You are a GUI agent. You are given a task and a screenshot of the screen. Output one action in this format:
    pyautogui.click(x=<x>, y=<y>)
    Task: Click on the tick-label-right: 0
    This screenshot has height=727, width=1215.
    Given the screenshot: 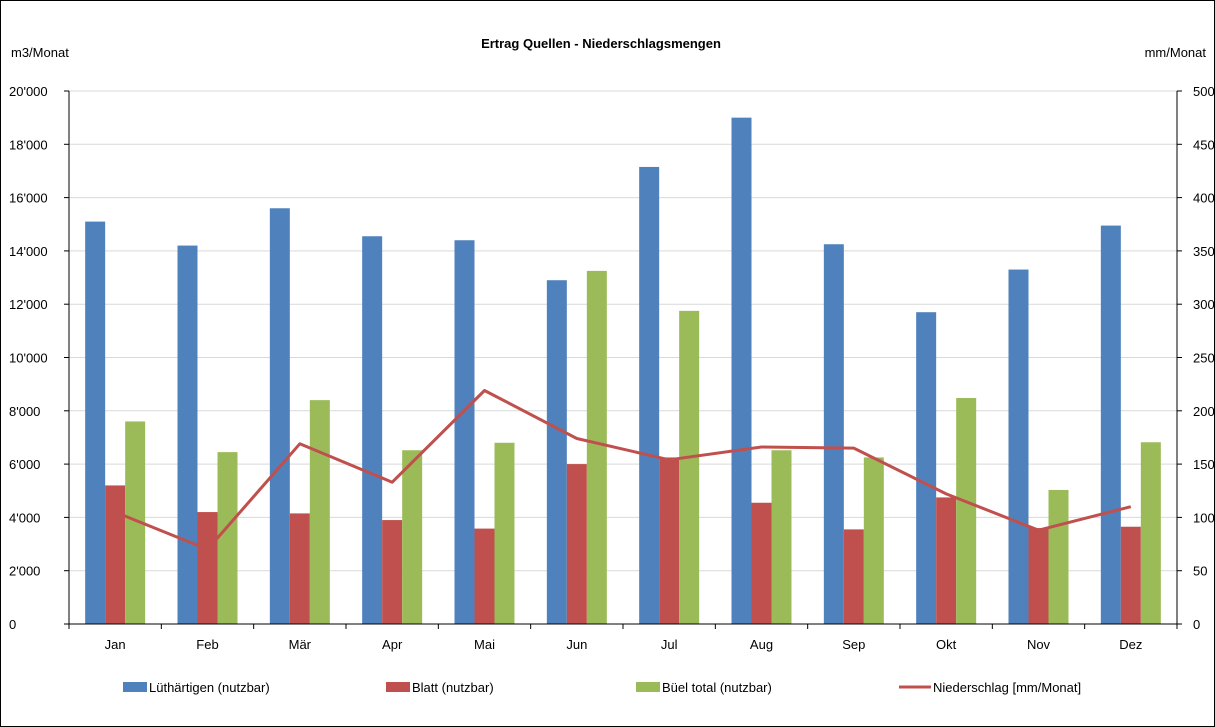 What is the action you would take?
    pyautogui.click(x=1196, y=624)
    